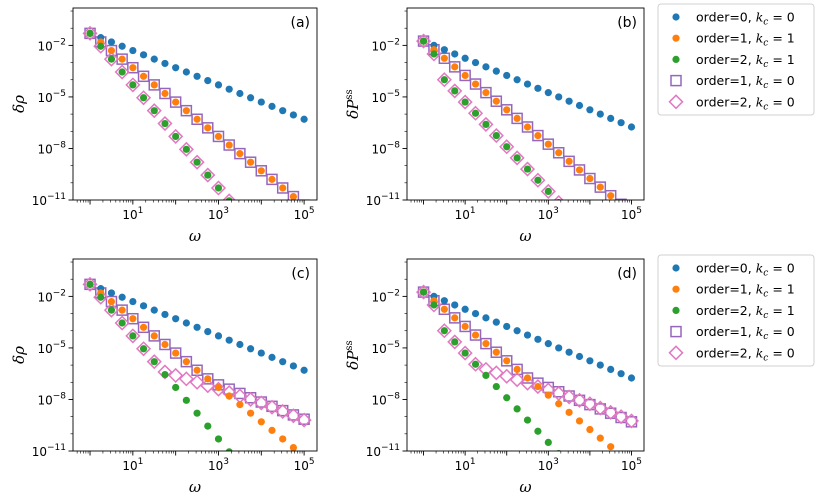 The image size is (817, 502). I want to click on y-tick-label: 10⁻², so click(385, 45).